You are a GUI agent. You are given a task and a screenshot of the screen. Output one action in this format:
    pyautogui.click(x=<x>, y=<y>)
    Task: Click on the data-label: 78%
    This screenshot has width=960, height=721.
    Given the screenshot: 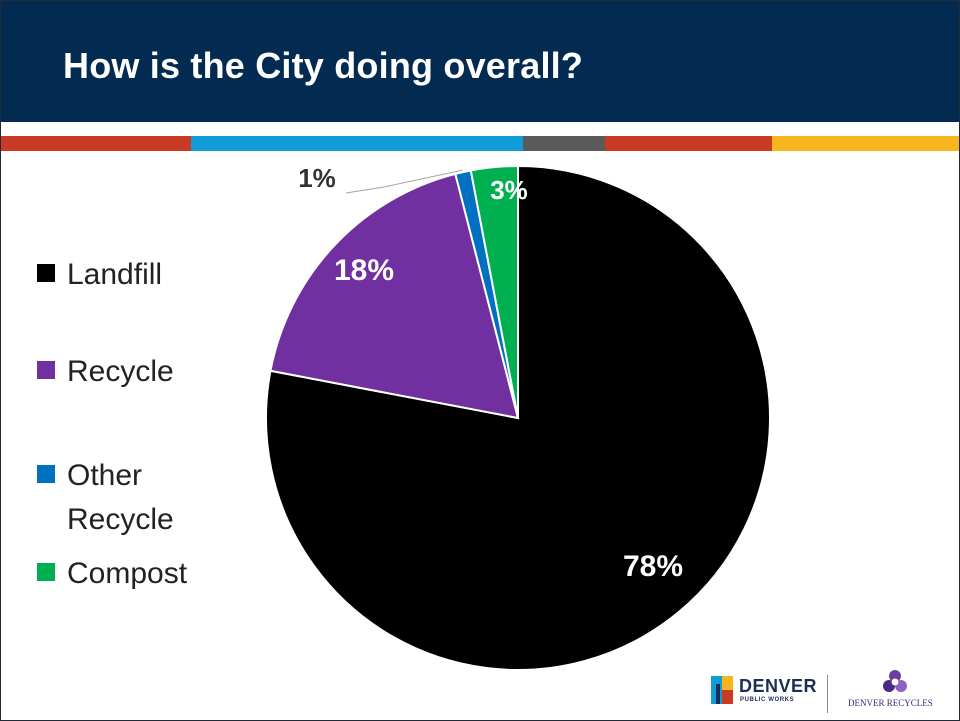 What is the action you would take?
    pyautogui.click(x=653, y=566)
    